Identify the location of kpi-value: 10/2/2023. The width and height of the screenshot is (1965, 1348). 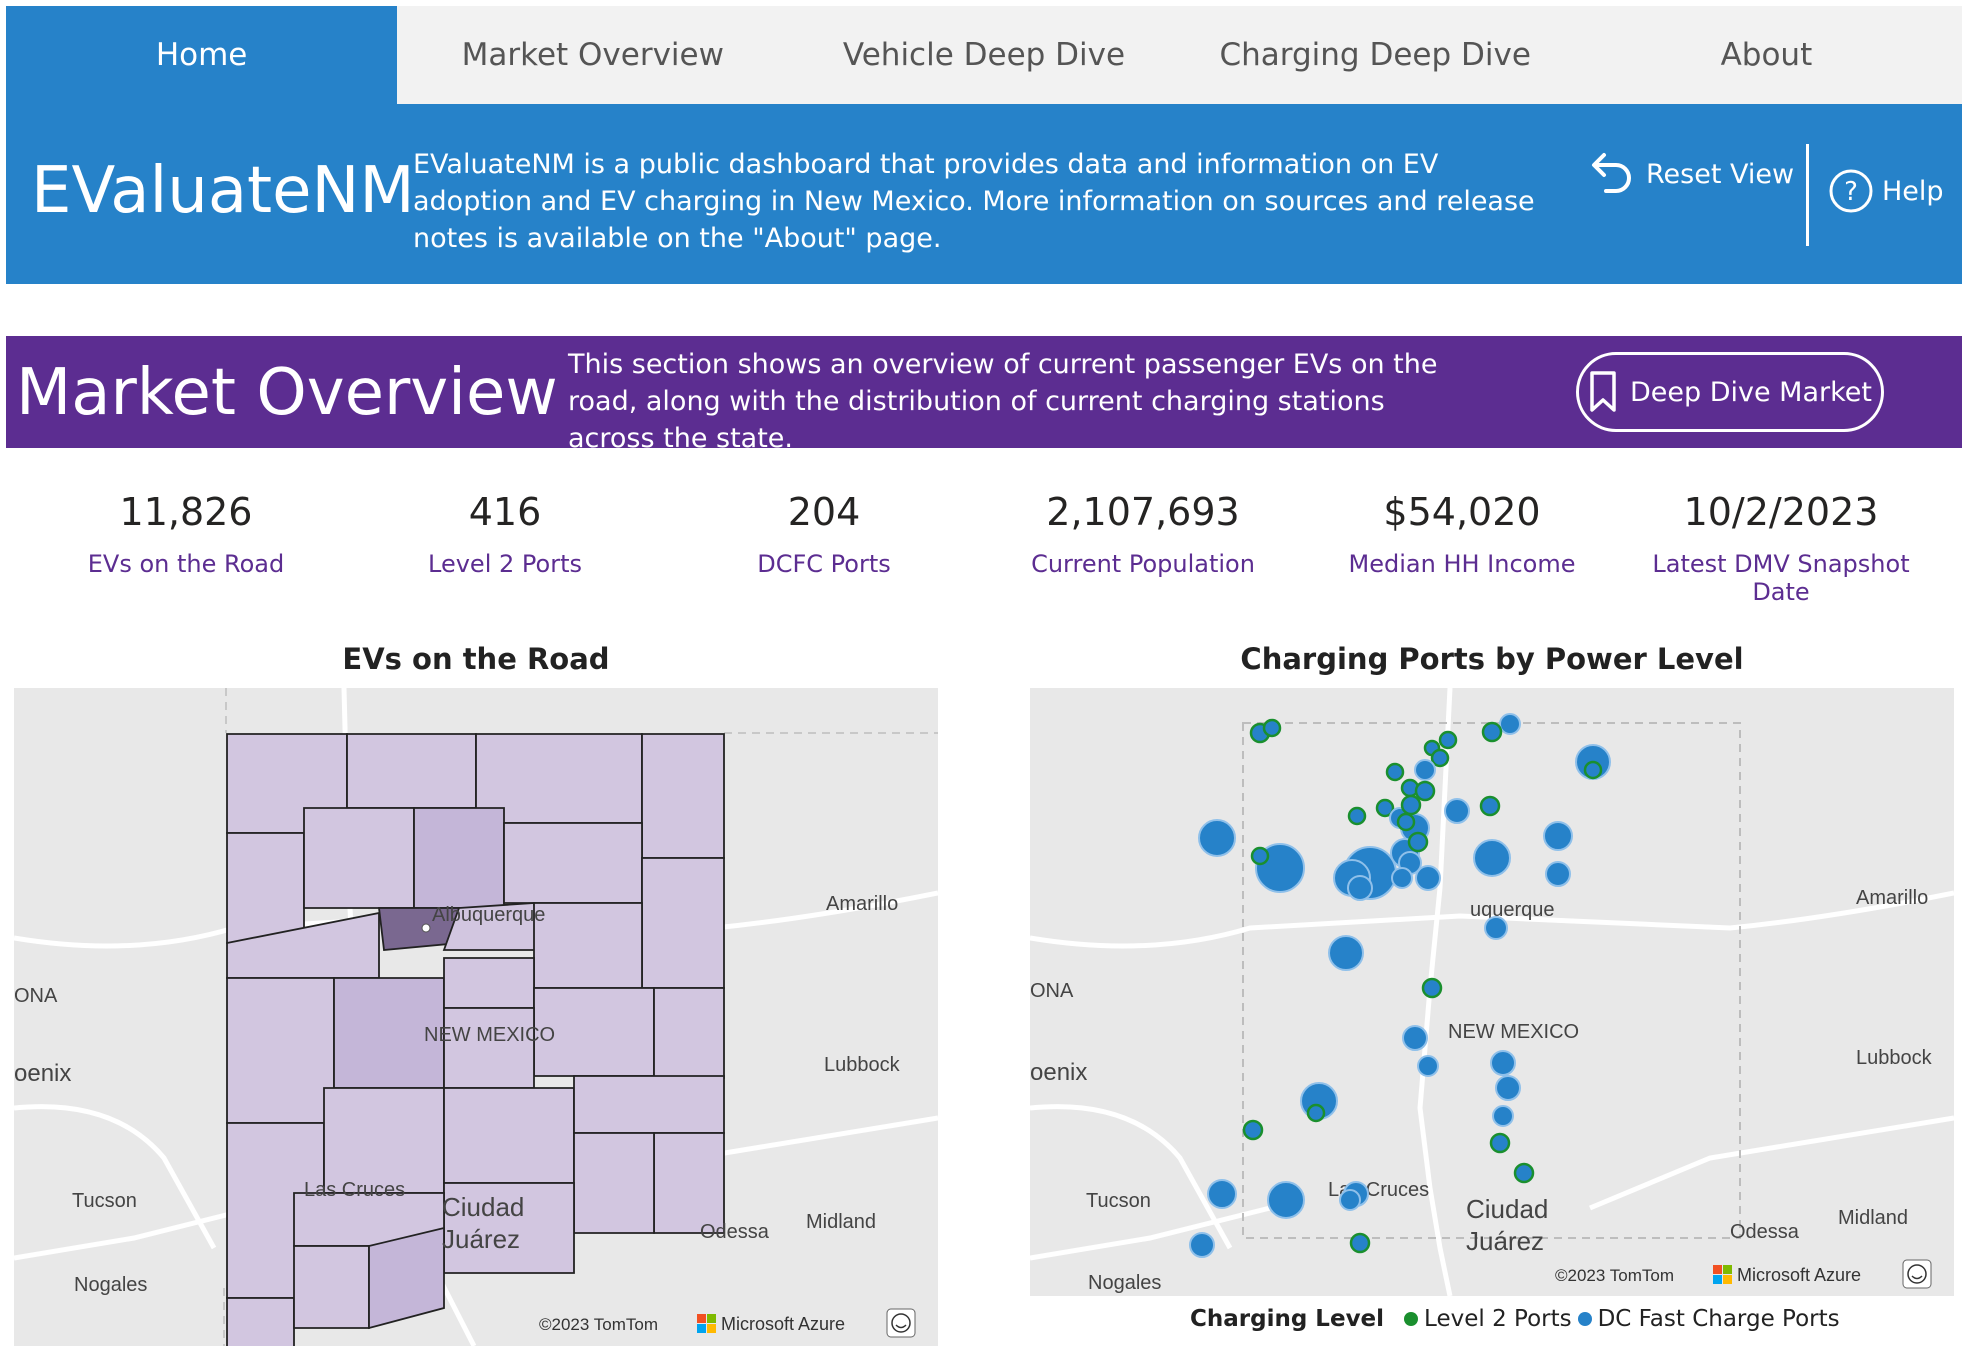
(1781, 512).